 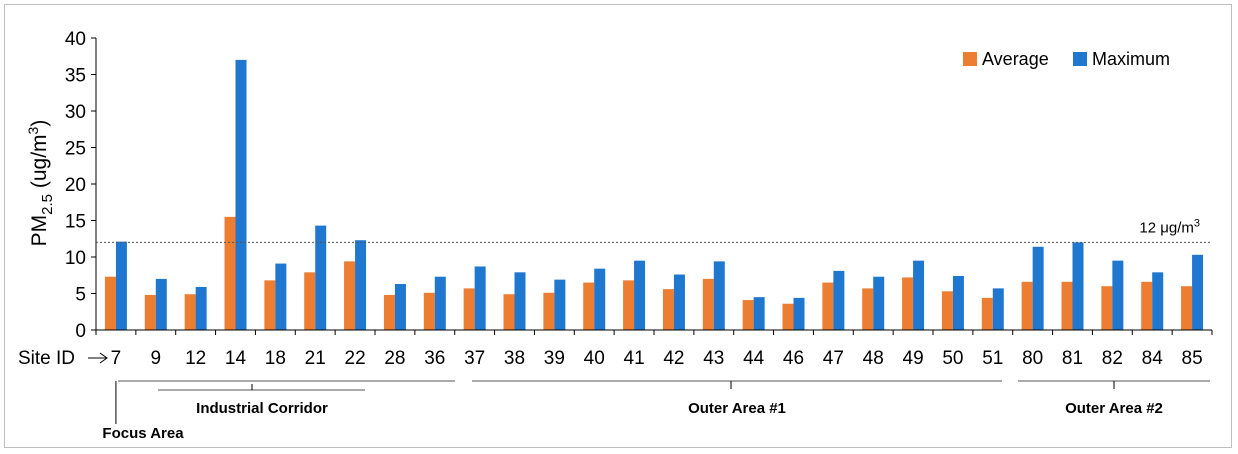 I want to click on x-tick-label: 48, so click(x=873, y=358).